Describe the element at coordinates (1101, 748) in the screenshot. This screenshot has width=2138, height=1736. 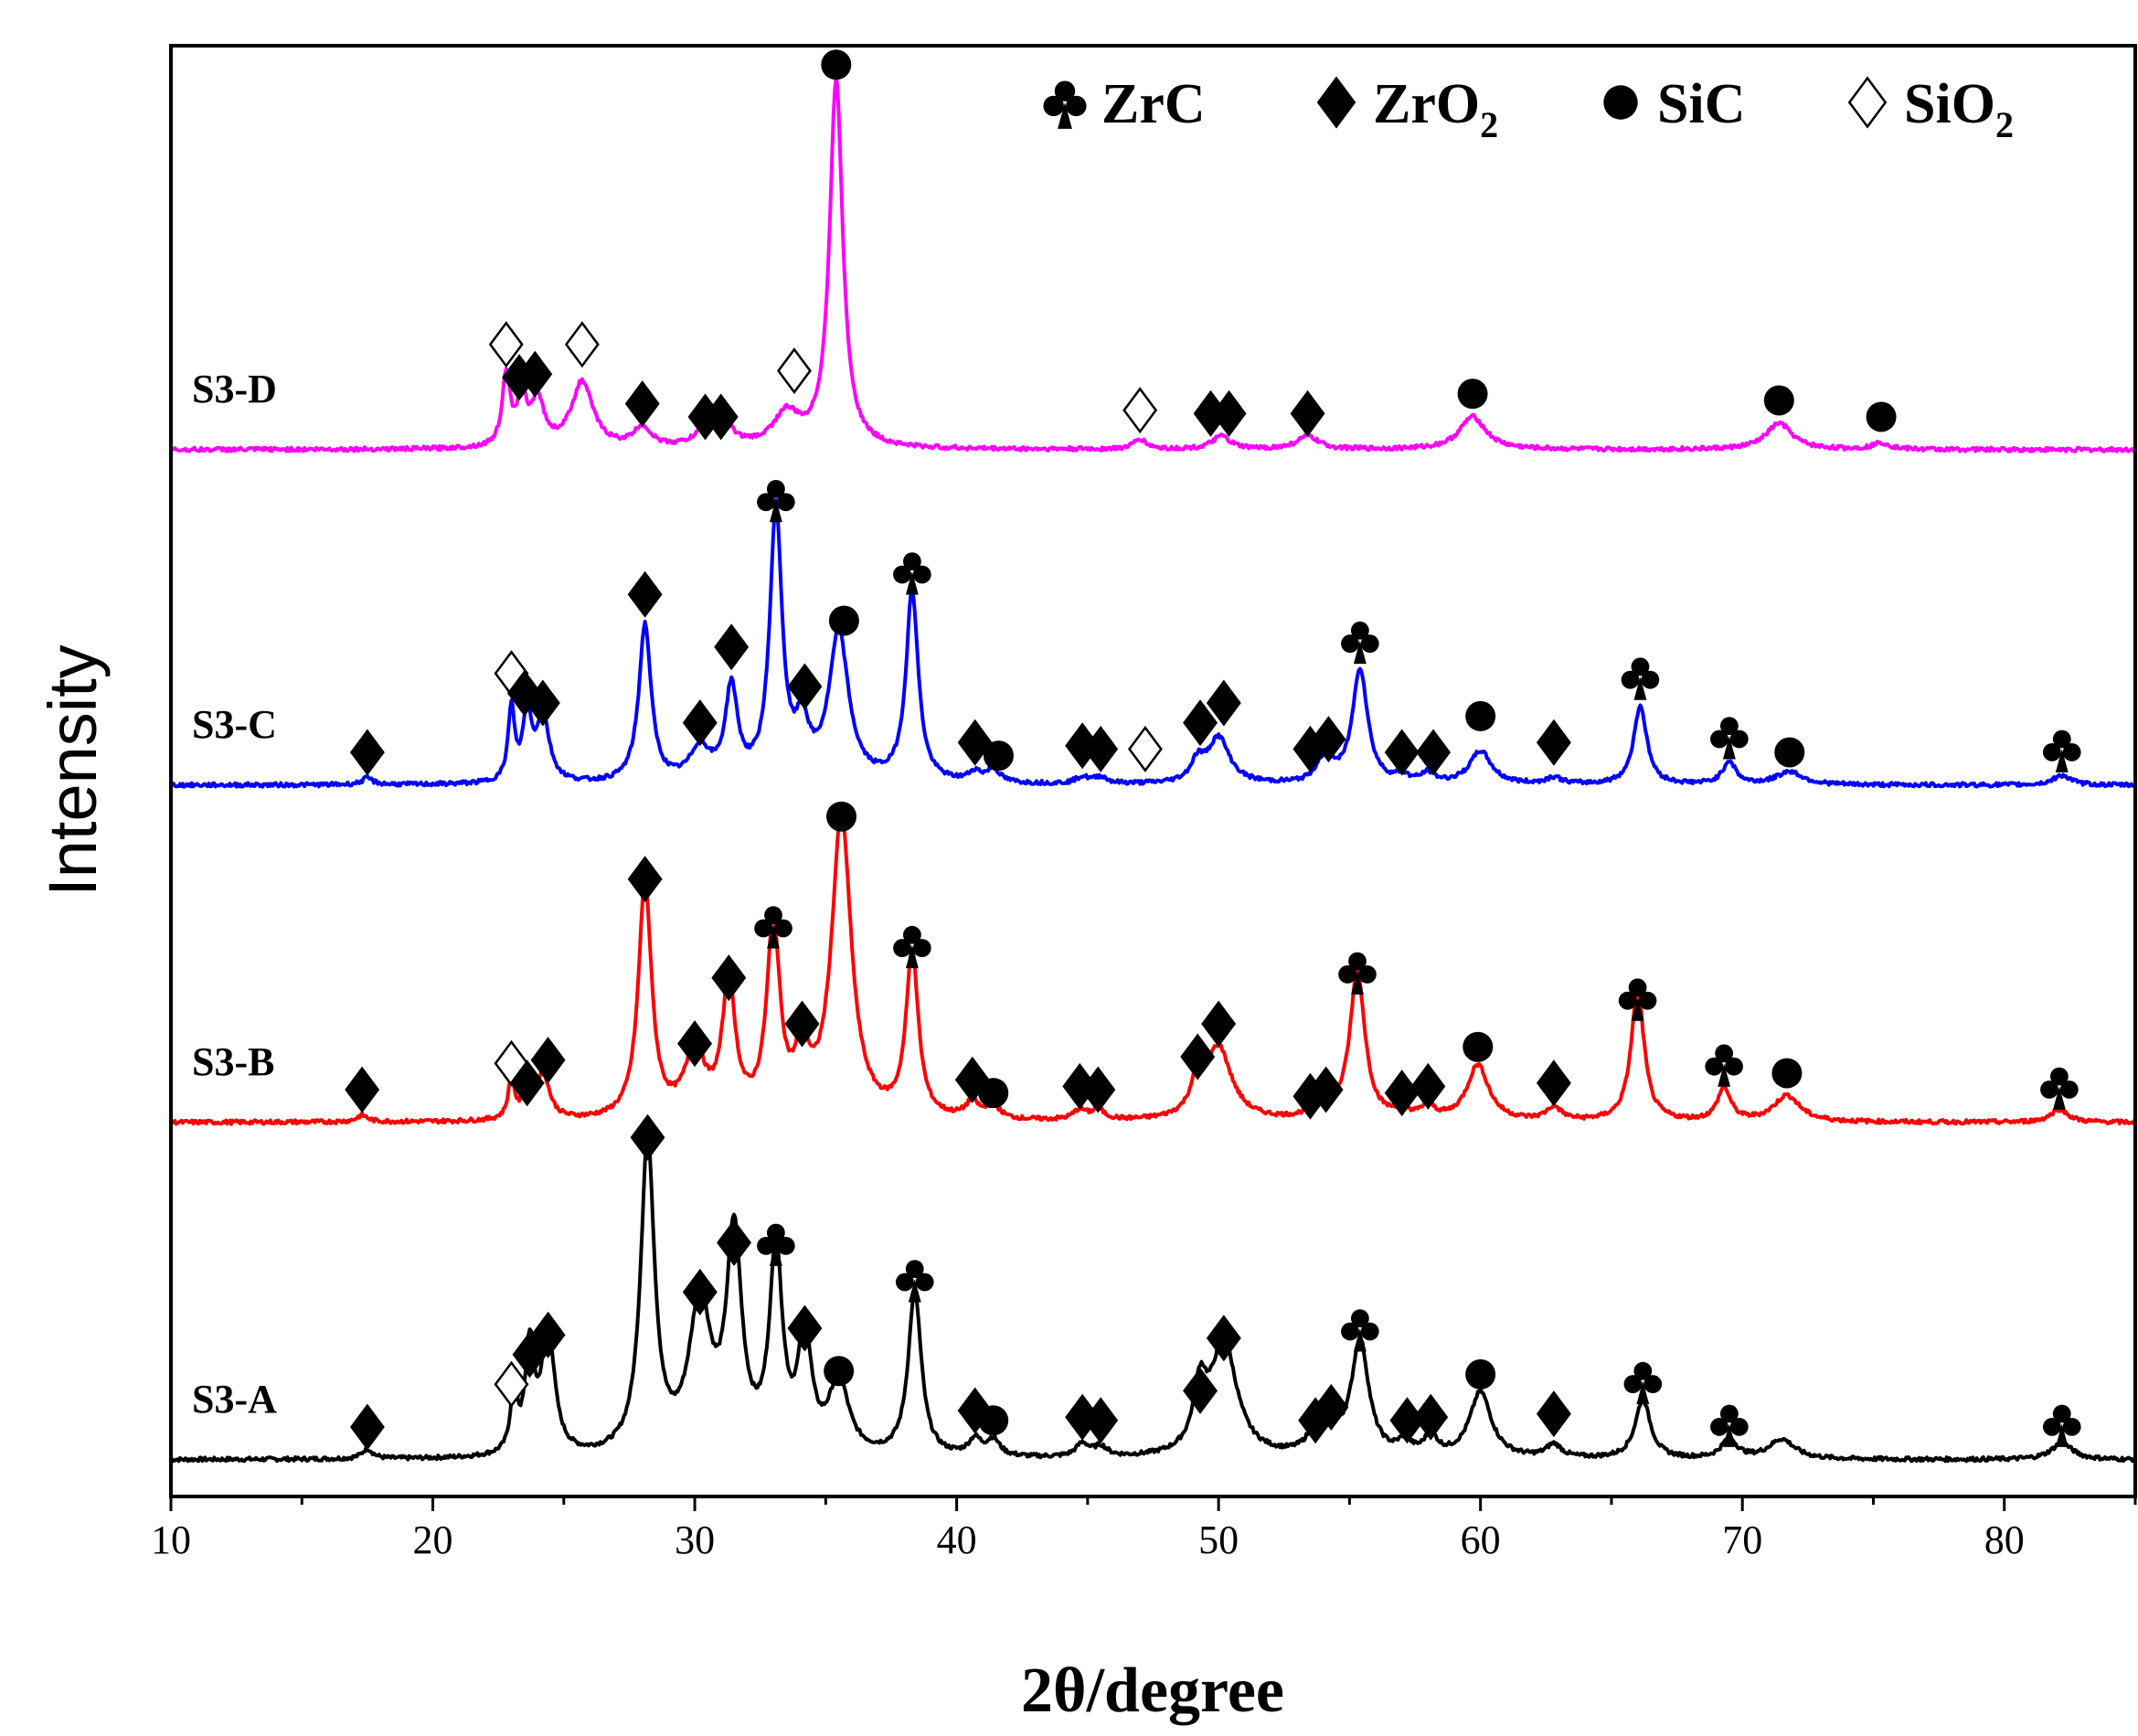
I see `peak-marker-s3-c-14-shape` at that location.